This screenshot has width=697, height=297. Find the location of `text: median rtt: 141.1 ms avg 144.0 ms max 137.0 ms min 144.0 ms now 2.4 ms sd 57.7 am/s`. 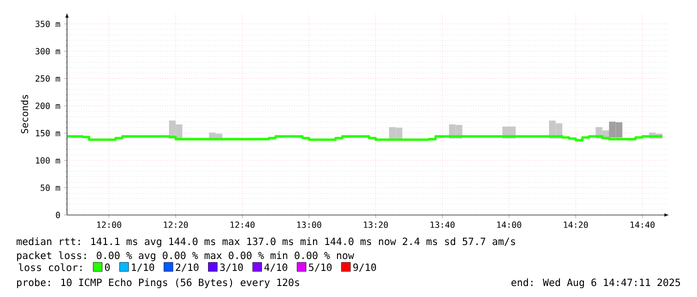

text: median rtt: 141.1 ms avg 144.0 ms max 137.0 ms min 144.0 ms now 2.4 ms sd 57.7 am/s is located at coordinates (266, 242).